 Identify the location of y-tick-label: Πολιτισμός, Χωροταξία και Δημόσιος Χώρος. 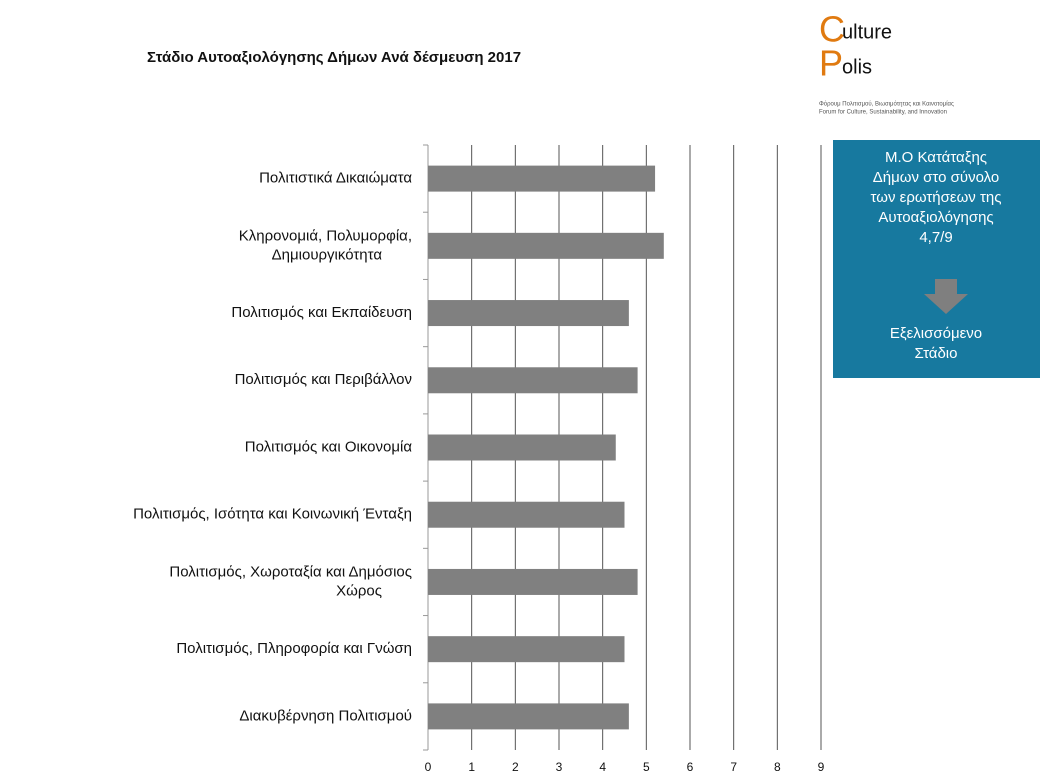
(290, 581).